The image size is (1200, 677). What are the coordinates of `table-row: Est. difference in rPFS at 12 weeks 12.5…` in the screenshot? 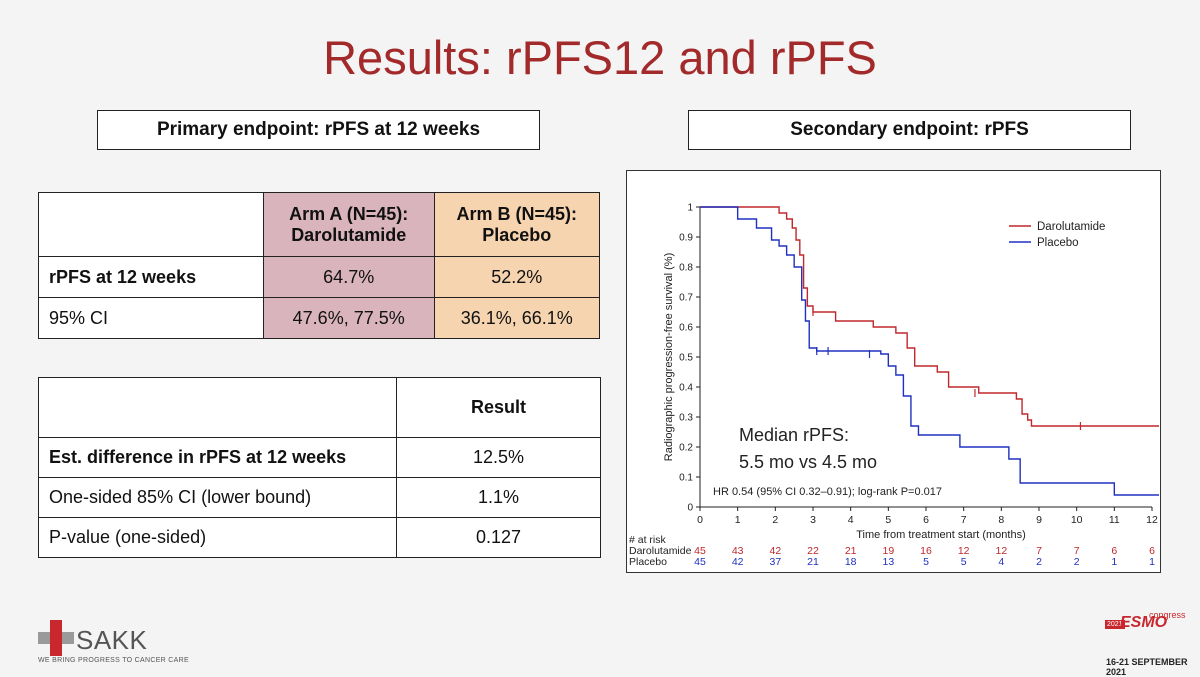 It's located at (319, 457).